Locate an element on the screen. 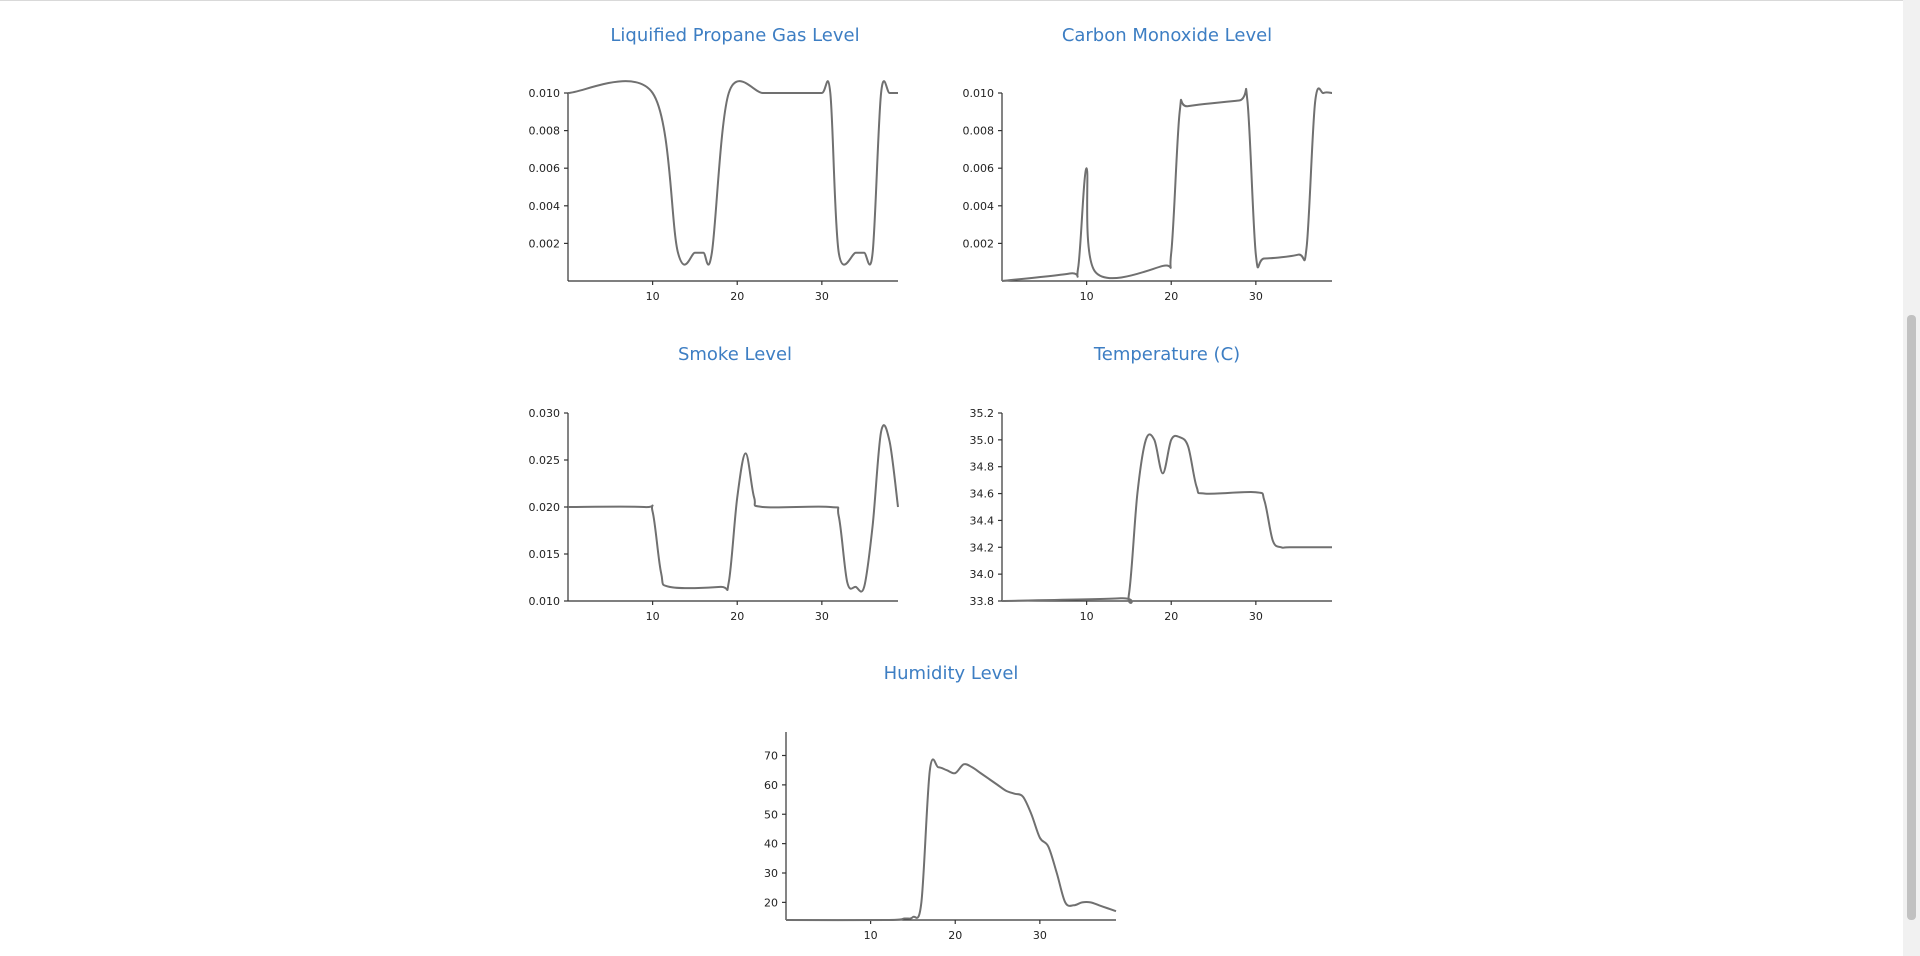  smoke-y-tick-label: 0.025 is located at coordinates (545, 460).